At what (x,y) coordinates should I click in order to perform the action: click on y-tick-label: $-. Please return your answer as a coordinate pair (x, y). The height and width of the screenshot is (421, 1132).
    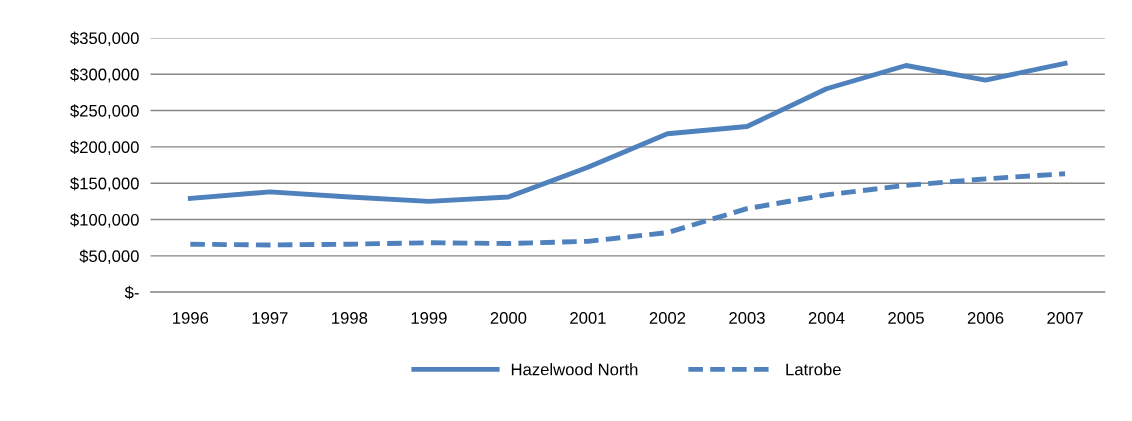
    Looking at the image, I should click on (131, 292).